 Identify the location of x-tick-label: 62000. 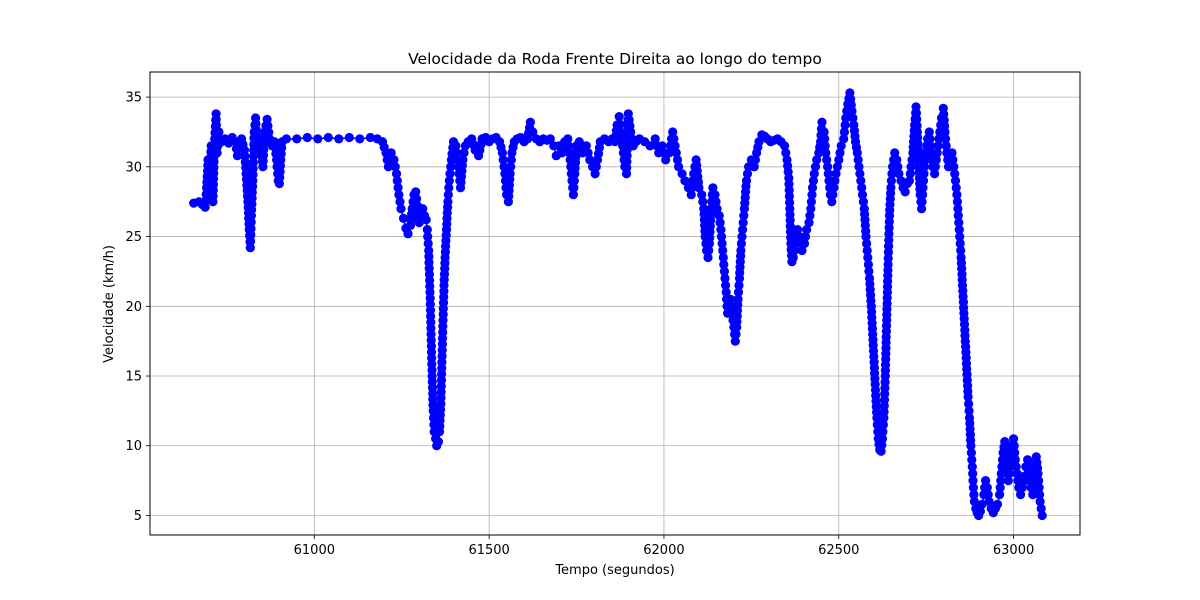
(663, 550).